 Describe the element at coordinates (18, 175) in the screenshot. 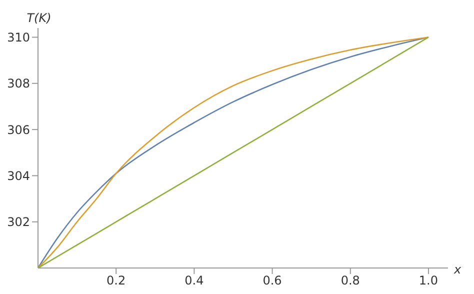

I see `y-tick-label: 304` at that location.